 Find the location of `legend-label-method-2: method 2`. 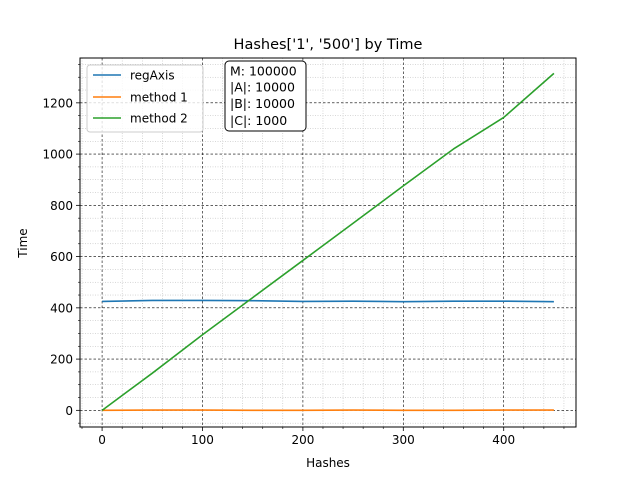

legend-label-method-2: method 2 is located at coordinates (159, 119).